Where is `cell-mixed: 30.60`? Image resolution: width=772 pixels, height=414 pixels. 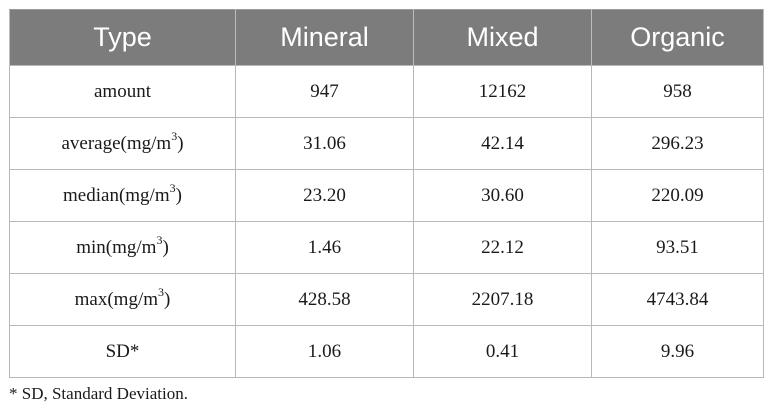 cell-mixed: 30.60 is located at coordinates (502, 195).